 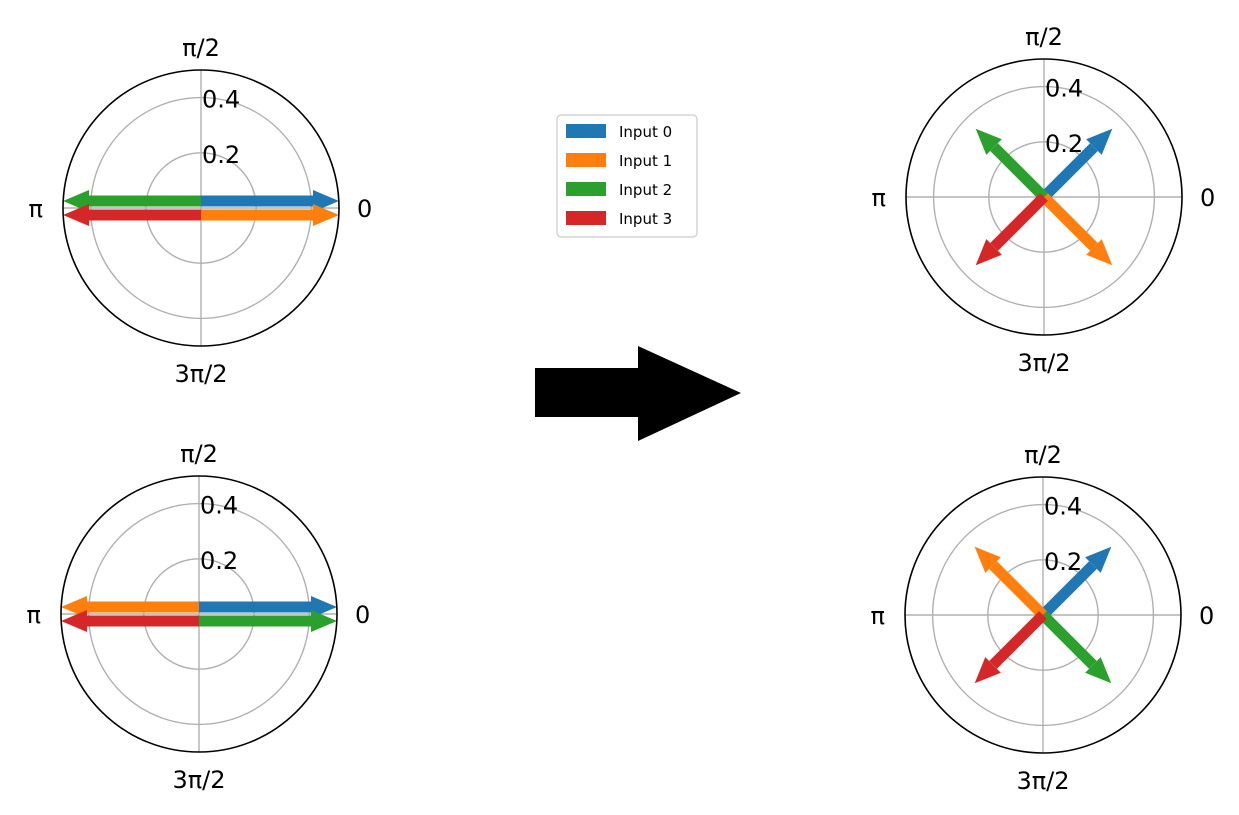 I want to click on legend-label-input-3: Input 3, so click(x=645, y=219).